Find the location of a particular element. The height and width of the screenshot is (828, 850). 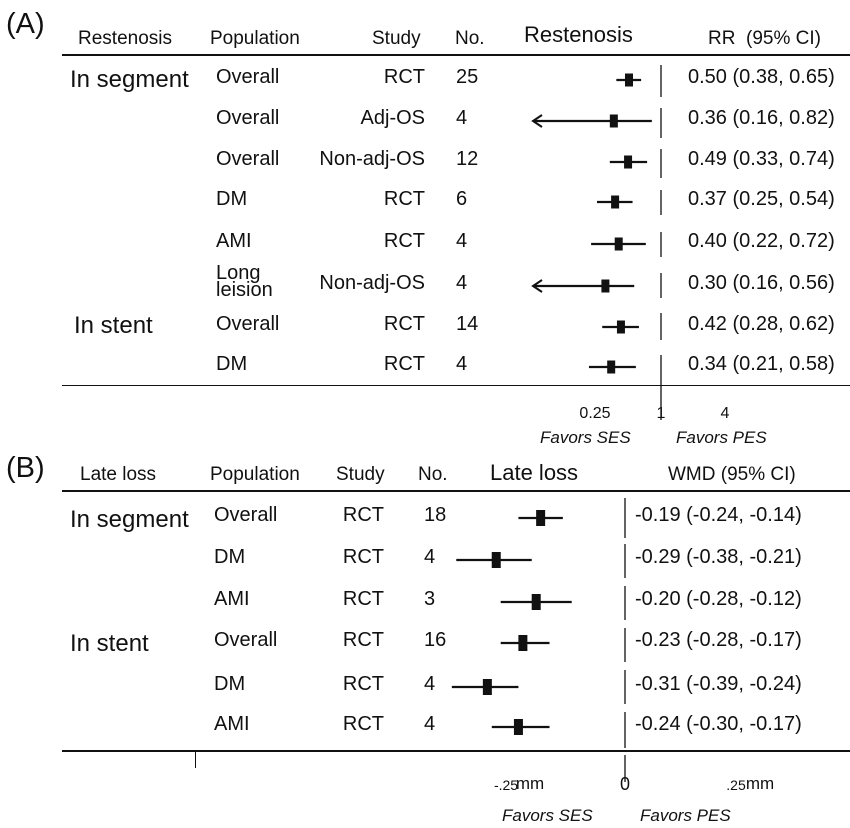

row-effect-label: 0.42 (0.28, 0.62) is located at coordinates (761, 324).